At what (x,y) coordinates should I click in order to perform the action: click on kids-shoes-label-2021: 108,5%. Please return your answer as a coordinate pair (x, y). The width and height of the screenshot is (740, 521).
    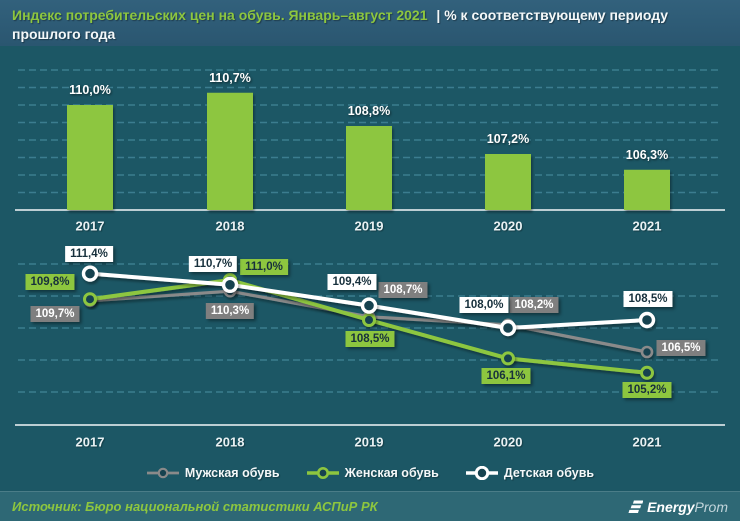
    Looking at the image, I should click on (648, 299).